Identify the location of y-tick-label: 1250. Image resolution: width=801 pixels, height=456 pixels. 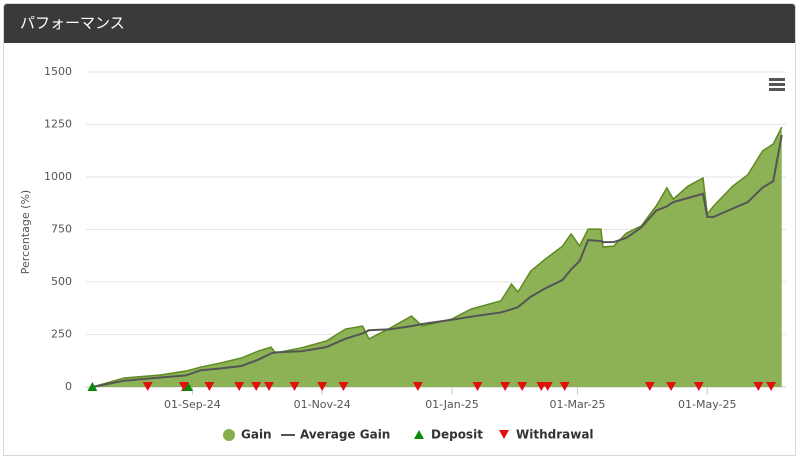
(58, 124).